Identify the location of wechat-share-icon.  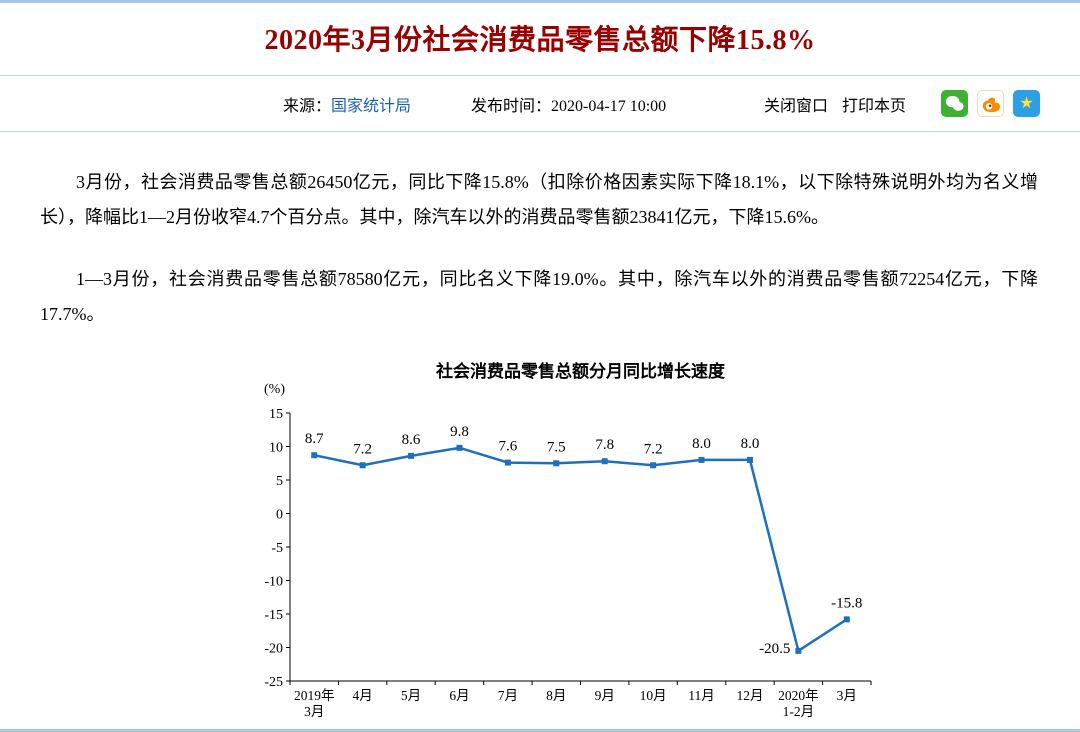
(954, 103).